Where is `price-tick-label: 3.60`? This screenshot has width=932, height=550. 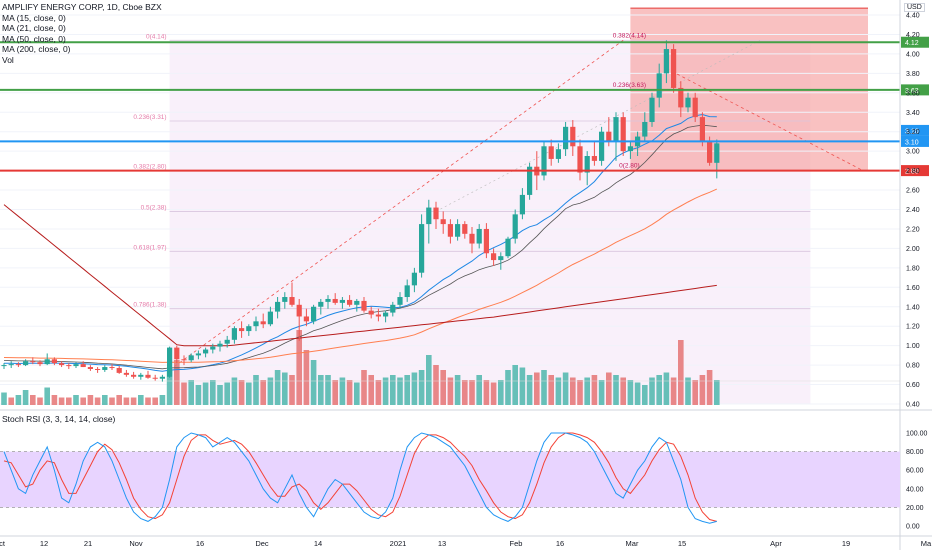
price-tick-label: 3.60 is located at coordinates (913, 93).